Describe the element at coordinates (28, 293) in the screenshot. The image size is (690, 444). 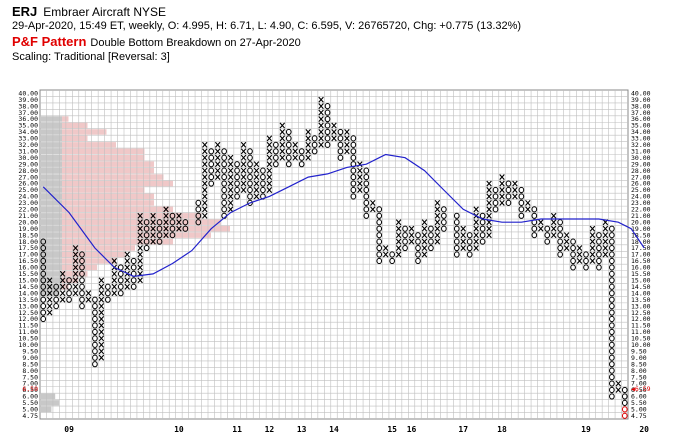
I see `y-tick-label-left: 14.00` at that location.